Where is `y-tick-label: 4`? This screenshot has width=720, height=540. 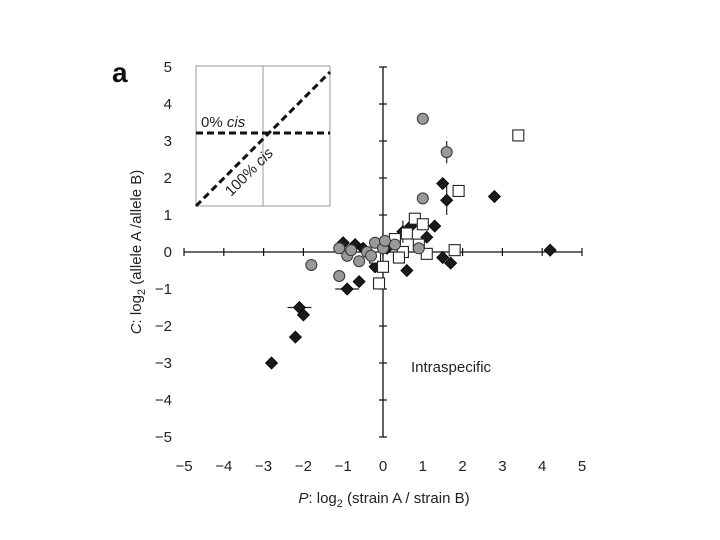 y-tick-label: 4 is located at coordinates (168, 104).